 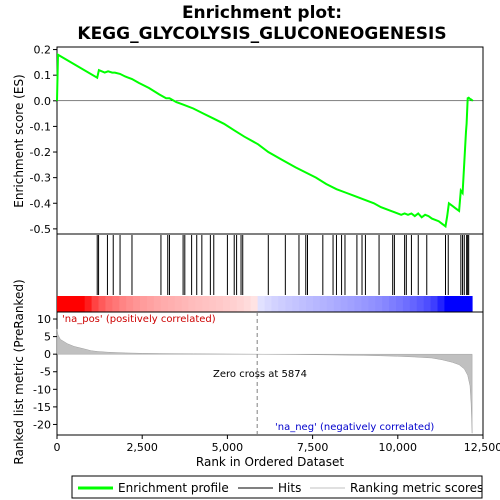 I want to click on es-y-tick-label: -0.1, so click(x=40, y=126).